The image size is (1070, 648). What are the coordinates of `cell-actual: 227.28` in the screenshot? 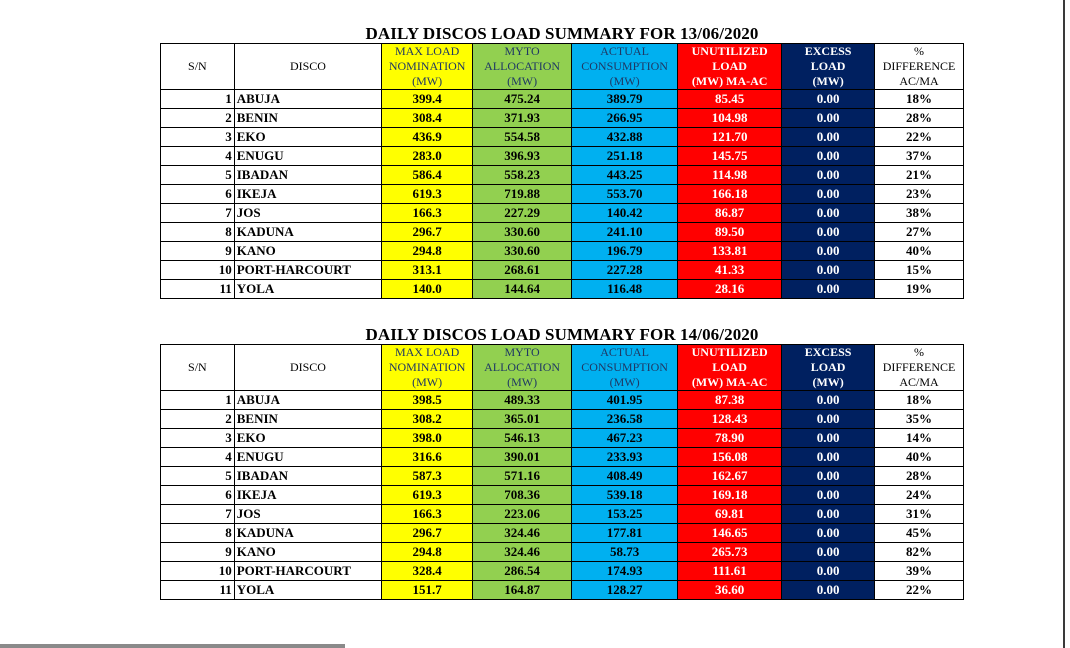 It's located at (625, 270).